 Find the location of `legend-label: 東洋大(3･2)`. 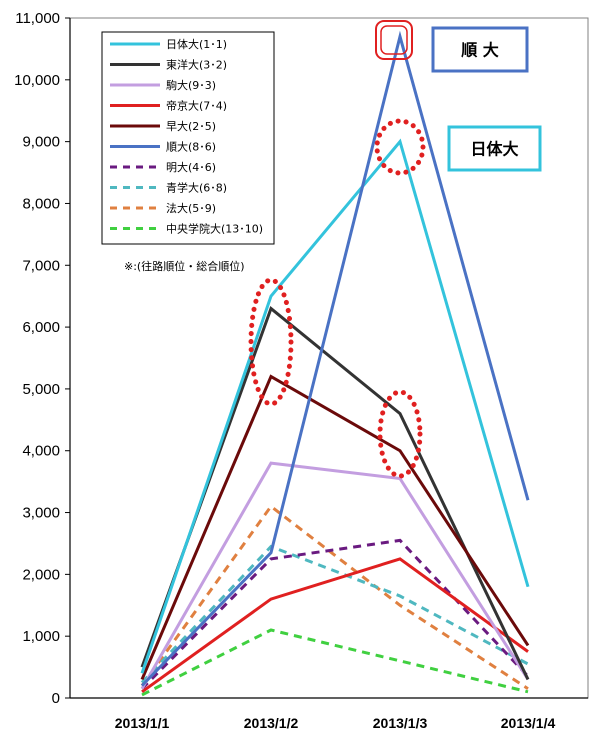

legend-label: 東洋大(3･2) is located at coordinates (196, 65).